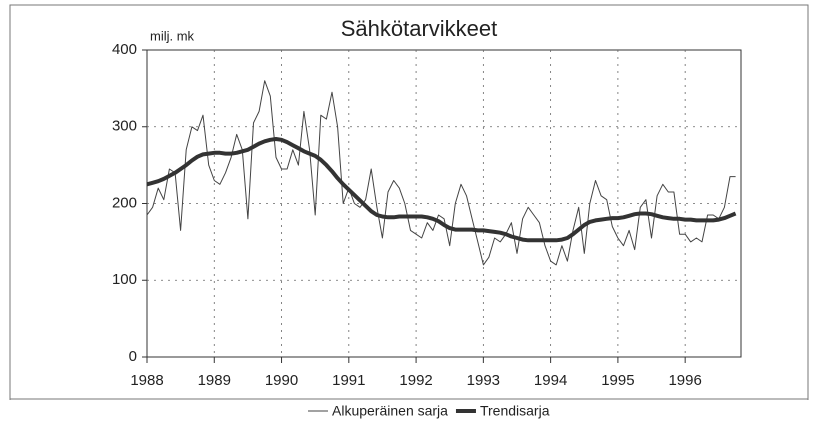  I want to click on x-tick-label: 1994, so click(550, 380).